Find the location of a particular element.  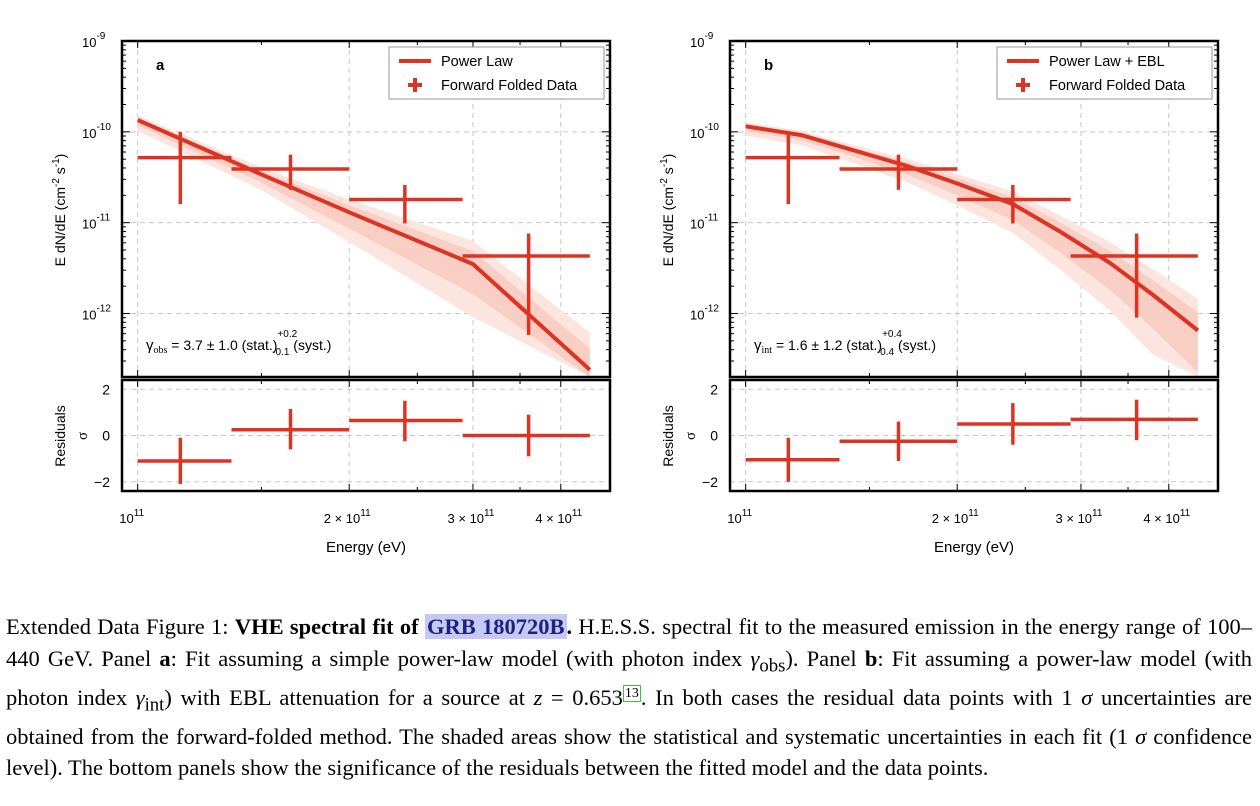

statistical-uncertainty-band is located at coordinates (363, 247).